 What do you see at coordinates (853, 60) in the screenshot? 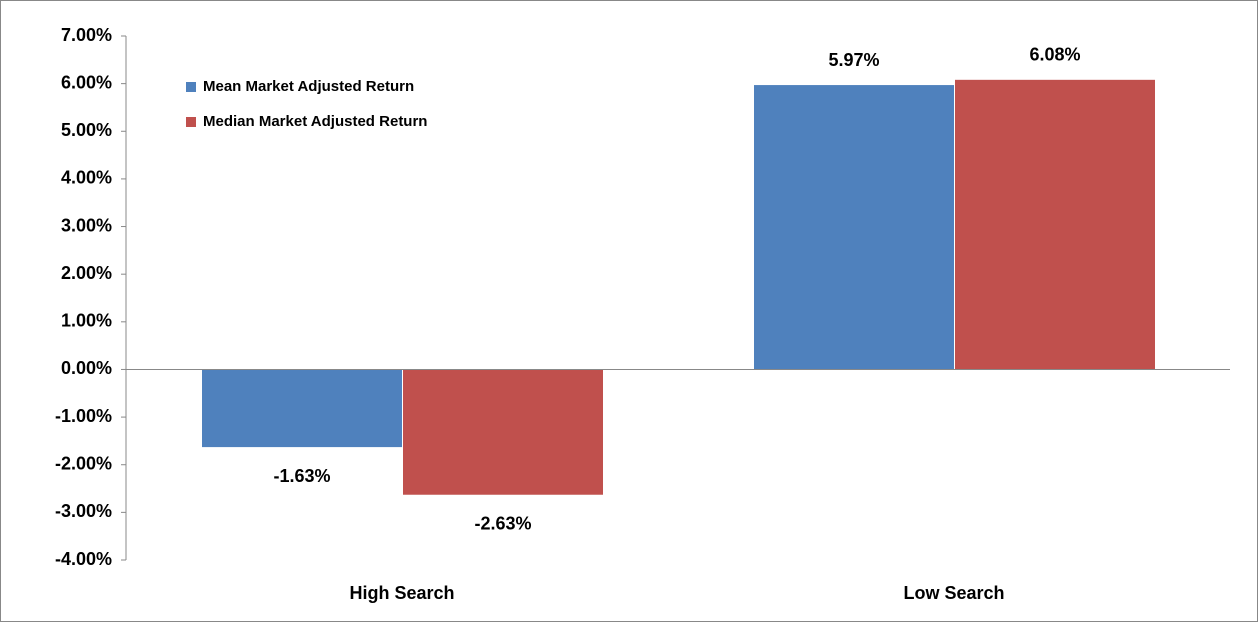
I see `data-label: 5.97%` at bounding box center [853, 60].